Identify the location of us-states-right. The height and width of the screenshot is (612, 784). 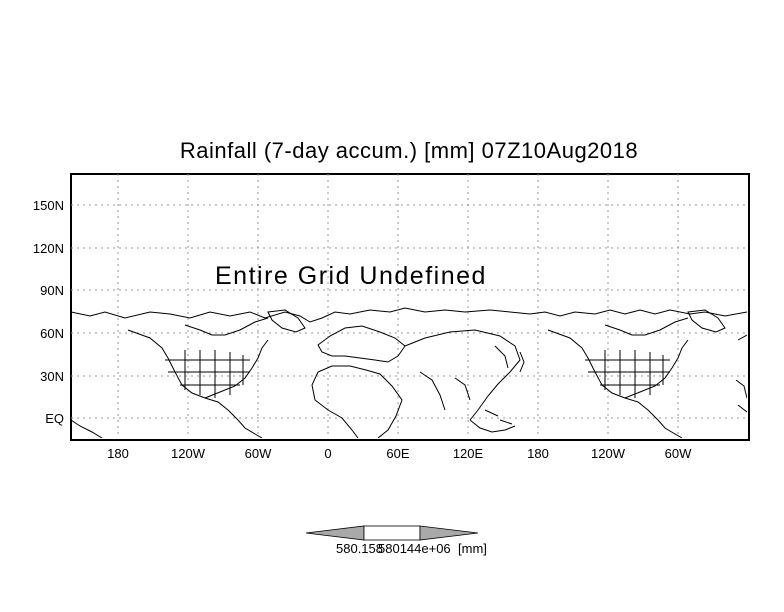
(627, 374).